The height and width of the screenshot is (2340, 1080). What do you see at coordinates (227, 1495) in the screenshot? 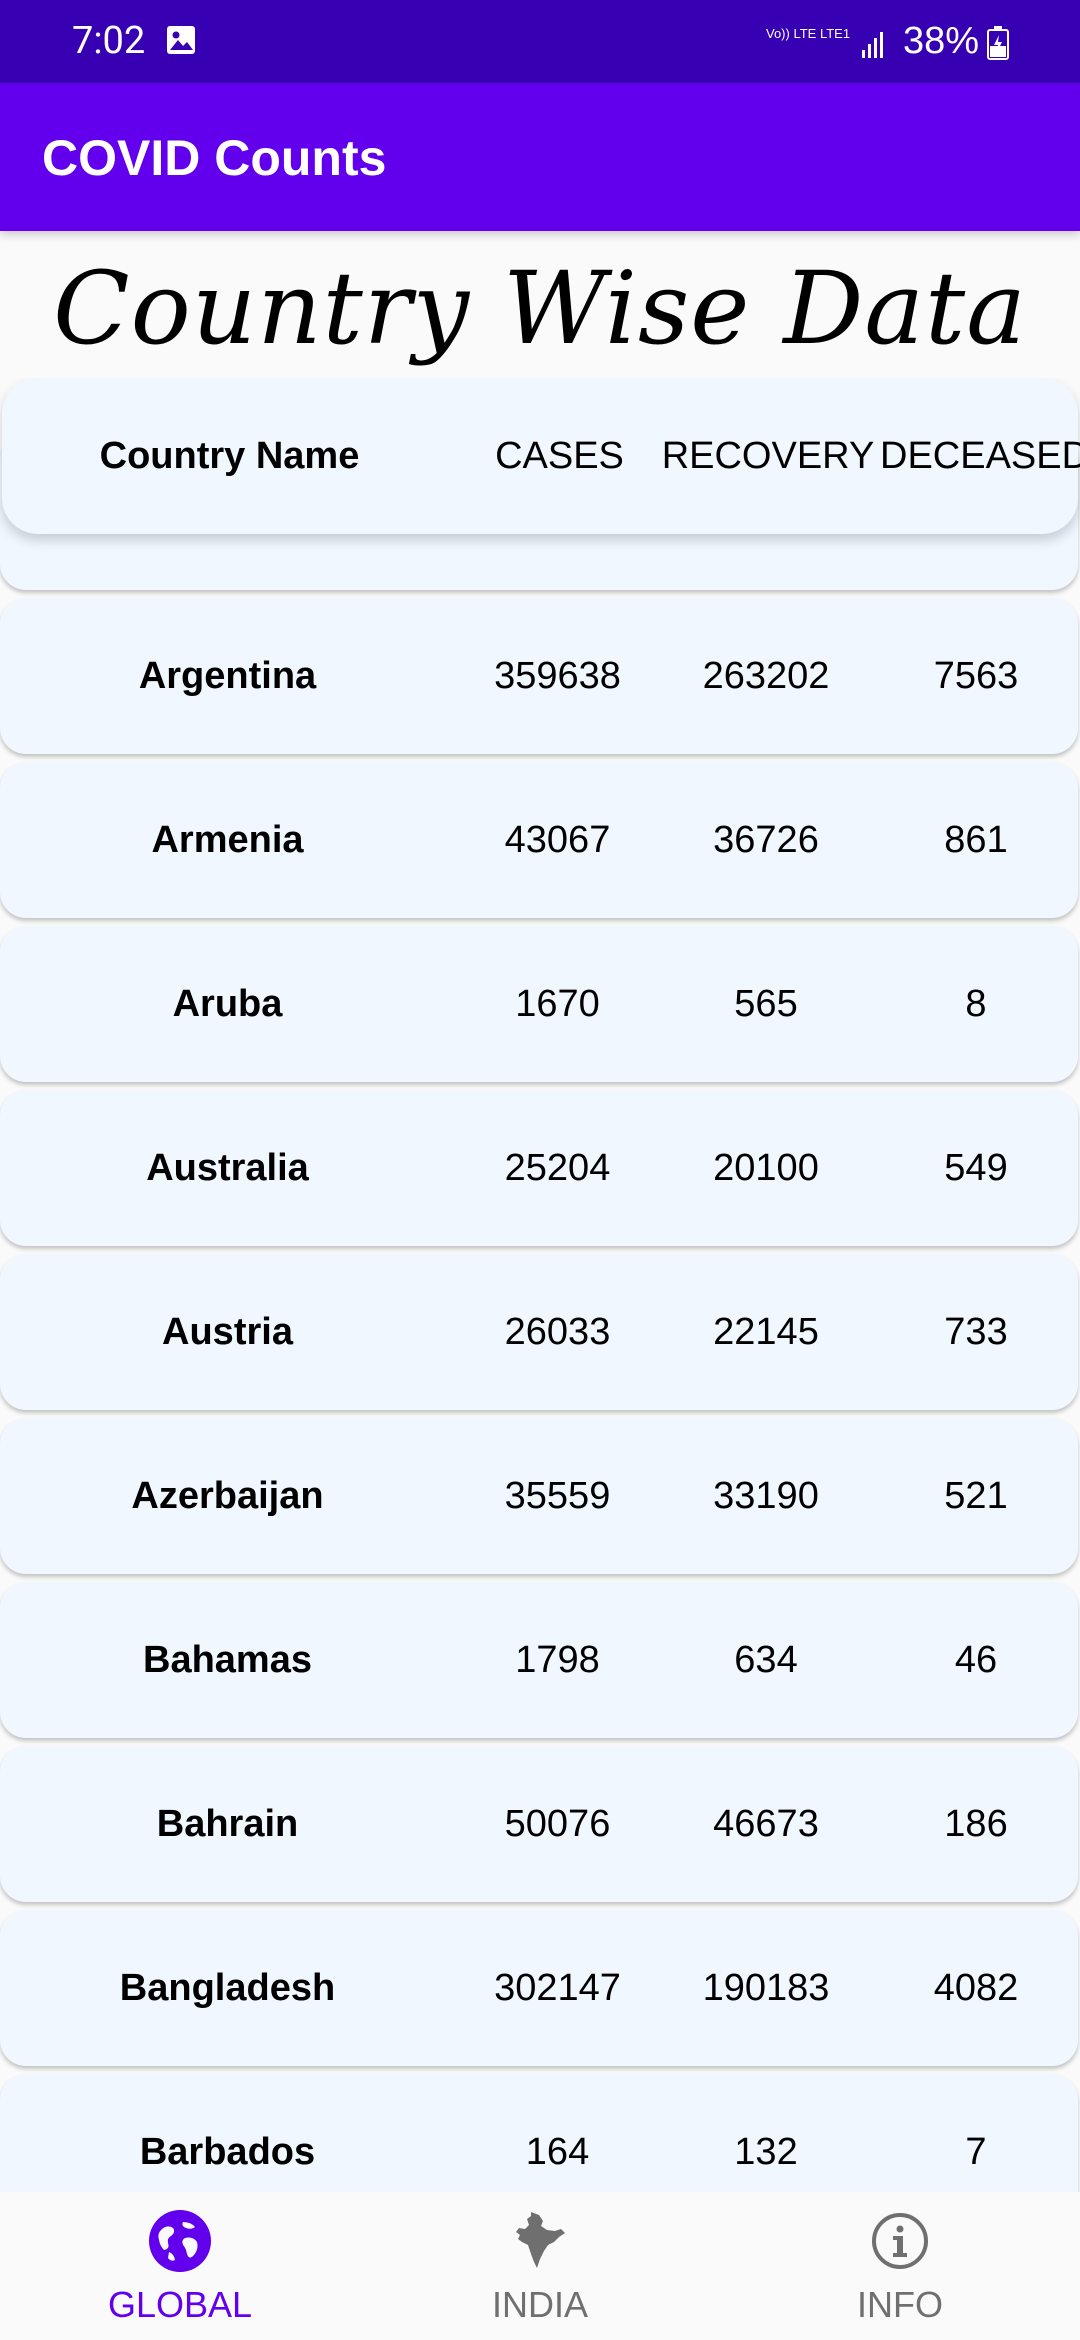
I see `row-country: Azerbaijan` at bounding box center [227, 1495].